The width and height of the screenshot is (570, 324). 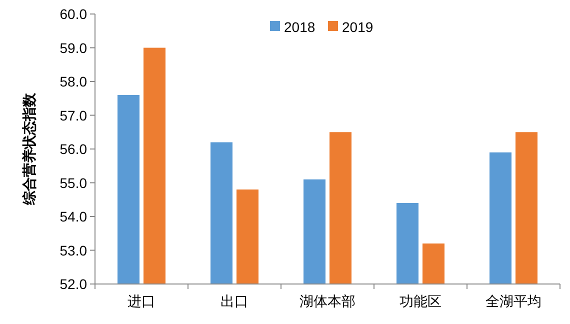 I want to click on y-tick-label: 52.0, so click(x=74, y=284).